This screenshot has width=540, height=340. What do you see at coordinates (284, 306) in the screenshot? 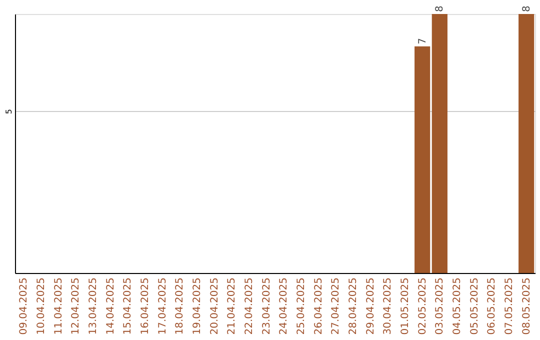
I see `x-tick-label: 24.04.2025` at bounding box center [284, 306].